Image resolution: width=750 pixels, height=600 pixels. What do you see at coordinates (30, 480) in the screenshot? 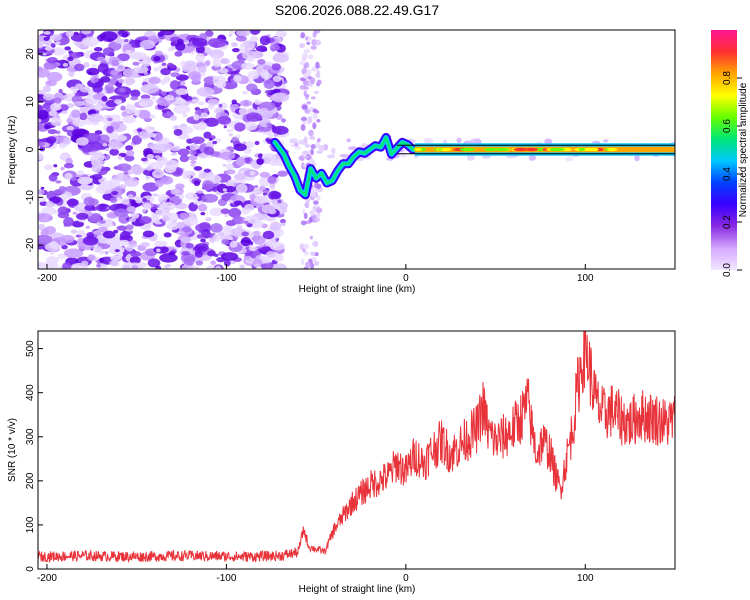
I see `y-tick-label: 200` at bounding box center [30, 480].